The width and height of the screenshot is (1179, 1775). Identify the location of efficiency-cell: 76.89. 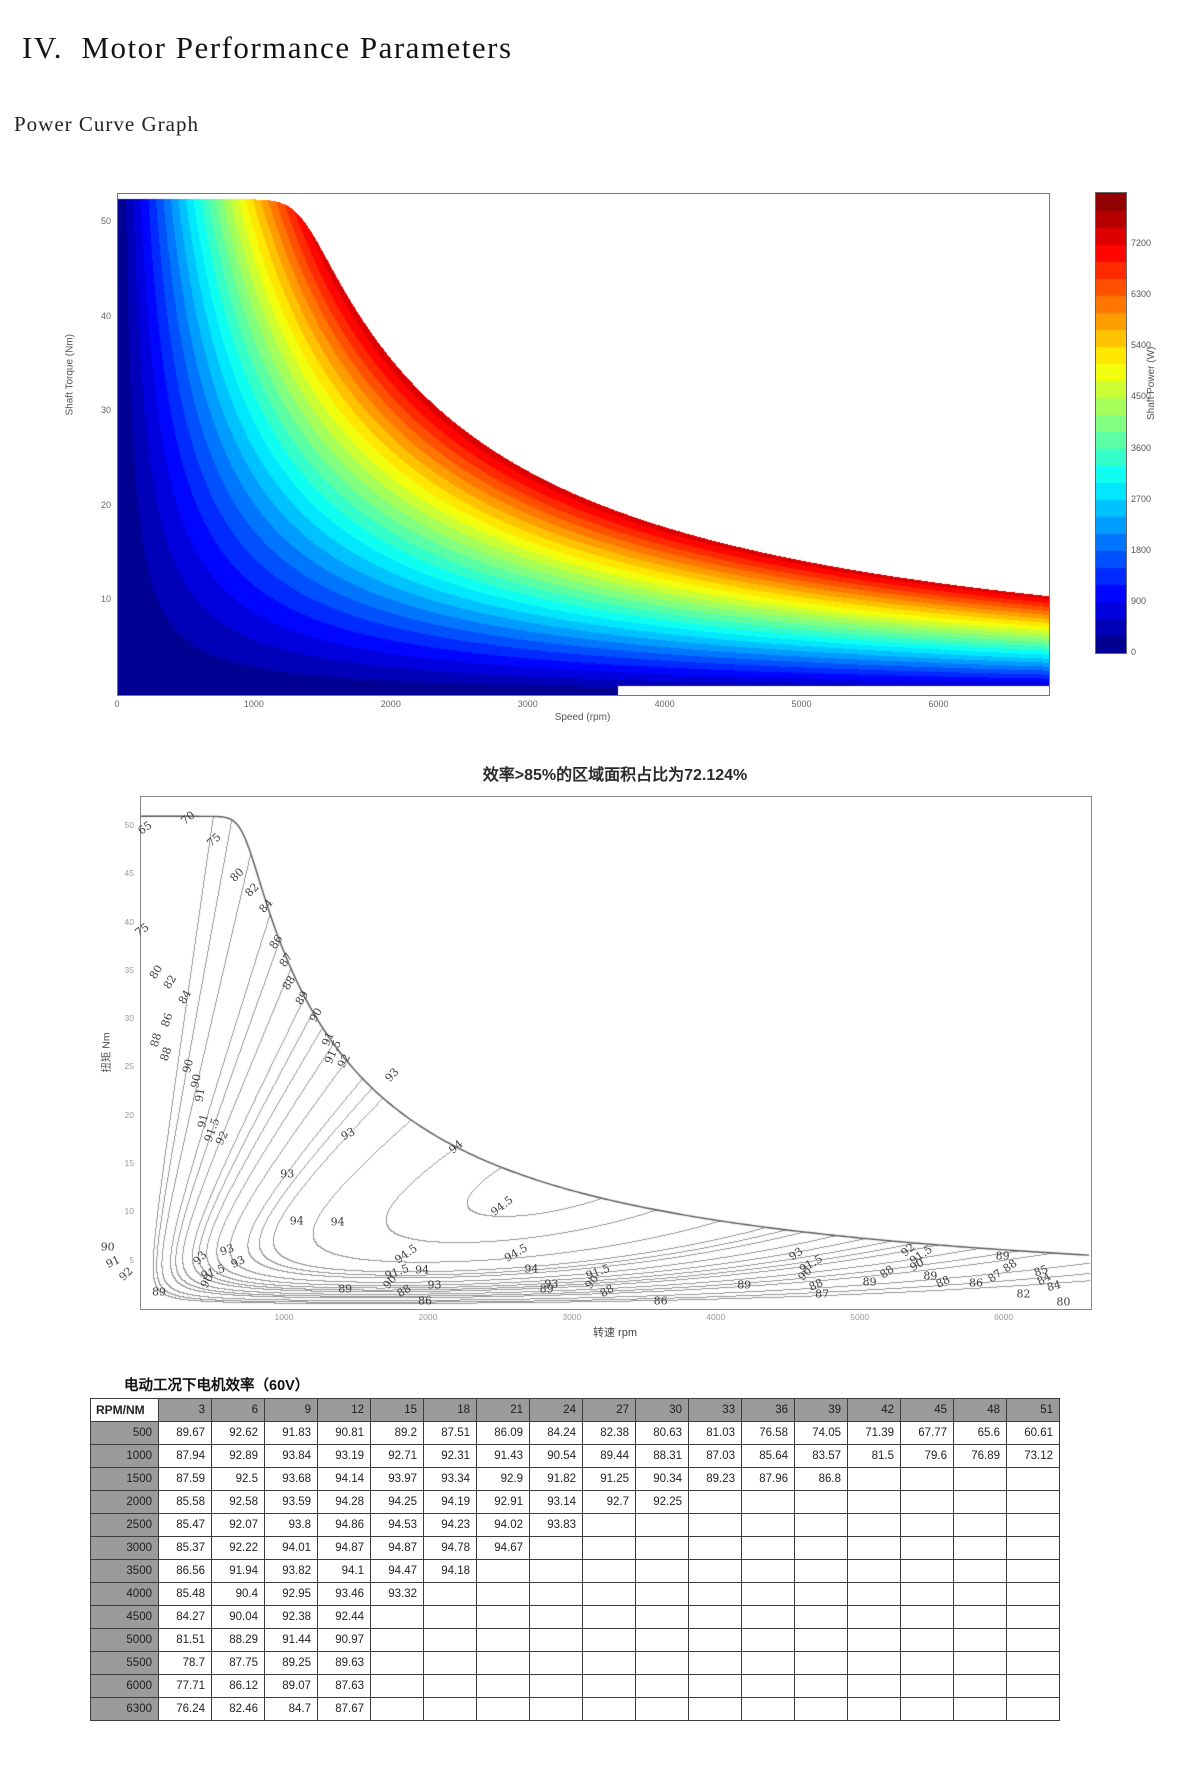
(980, 1456).